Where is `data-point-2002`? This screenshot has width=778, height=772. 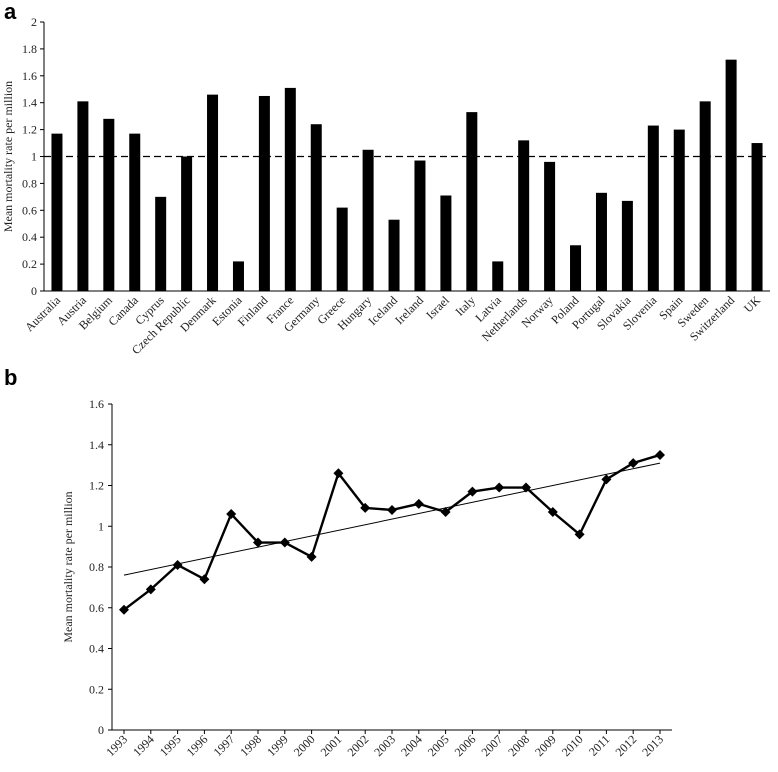 data-point-2002 is located at coordinates (365, 507).